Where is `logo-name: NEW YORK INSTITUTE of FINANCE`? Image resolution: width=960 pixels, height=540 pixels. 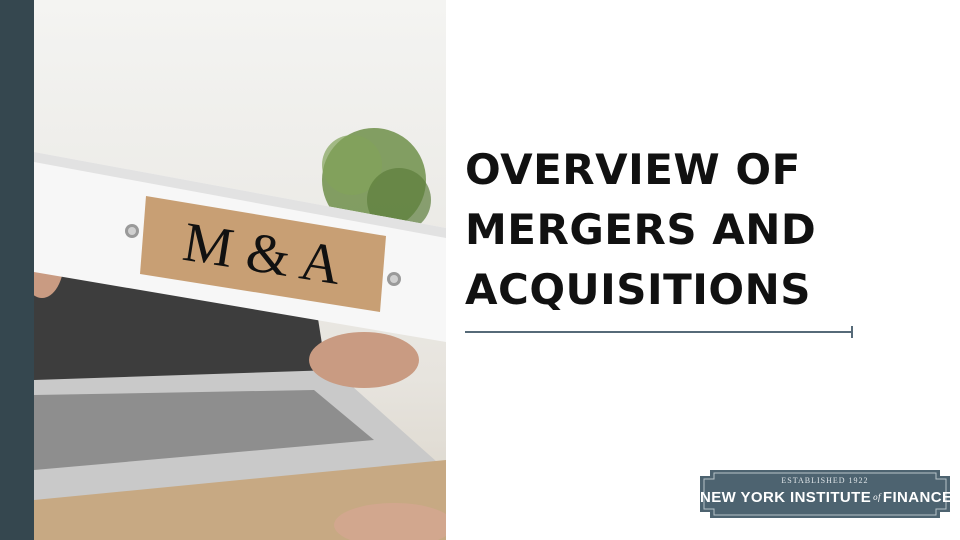
logo-name: NEW YORK INSTITUTE of FINANCE is located at coordinates (826, 497).